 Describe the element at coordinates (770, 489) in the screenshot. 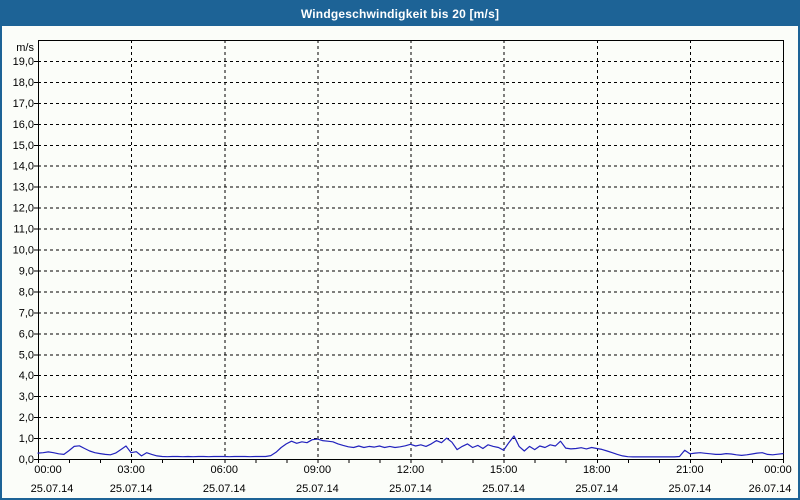

I see `x-tick-date-label: 26.07.14` at that location.